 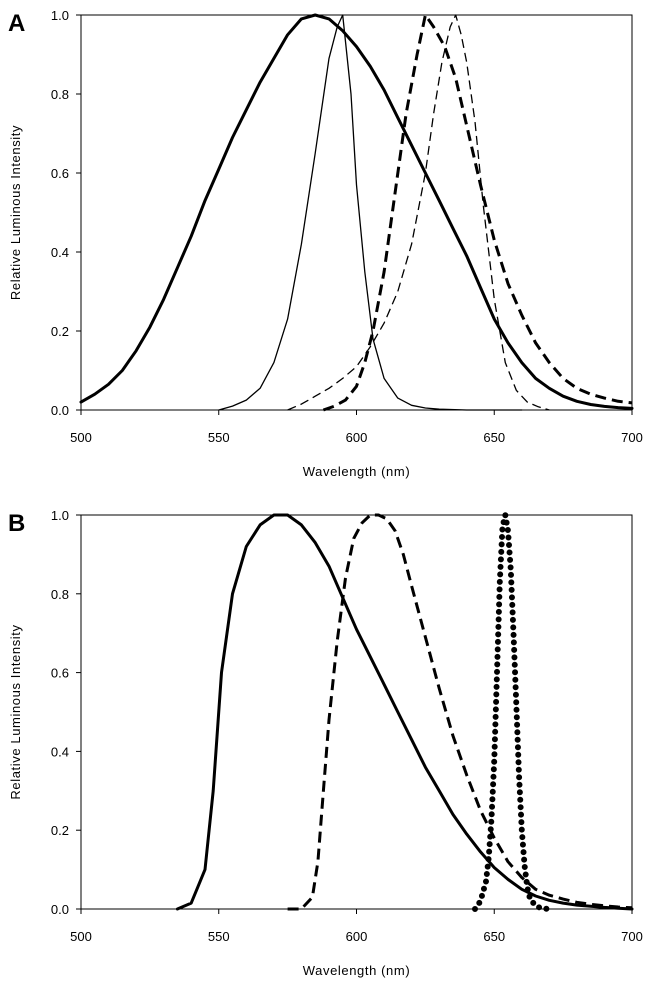 I want to click on chart0-x-tick-label: 550, so click(x=219, y=437).